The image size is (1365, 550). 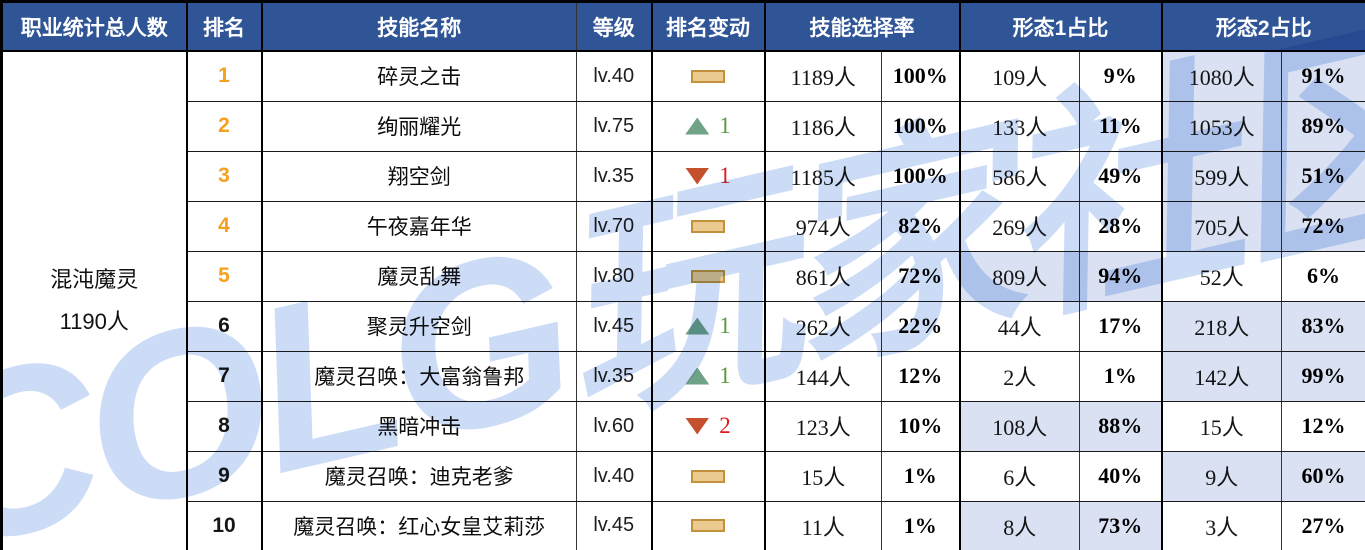 What do you see at coordinates (822, 126) in the screenshot?
I see `selection-count-cell: 1186人` at bounding box center [822, 126].